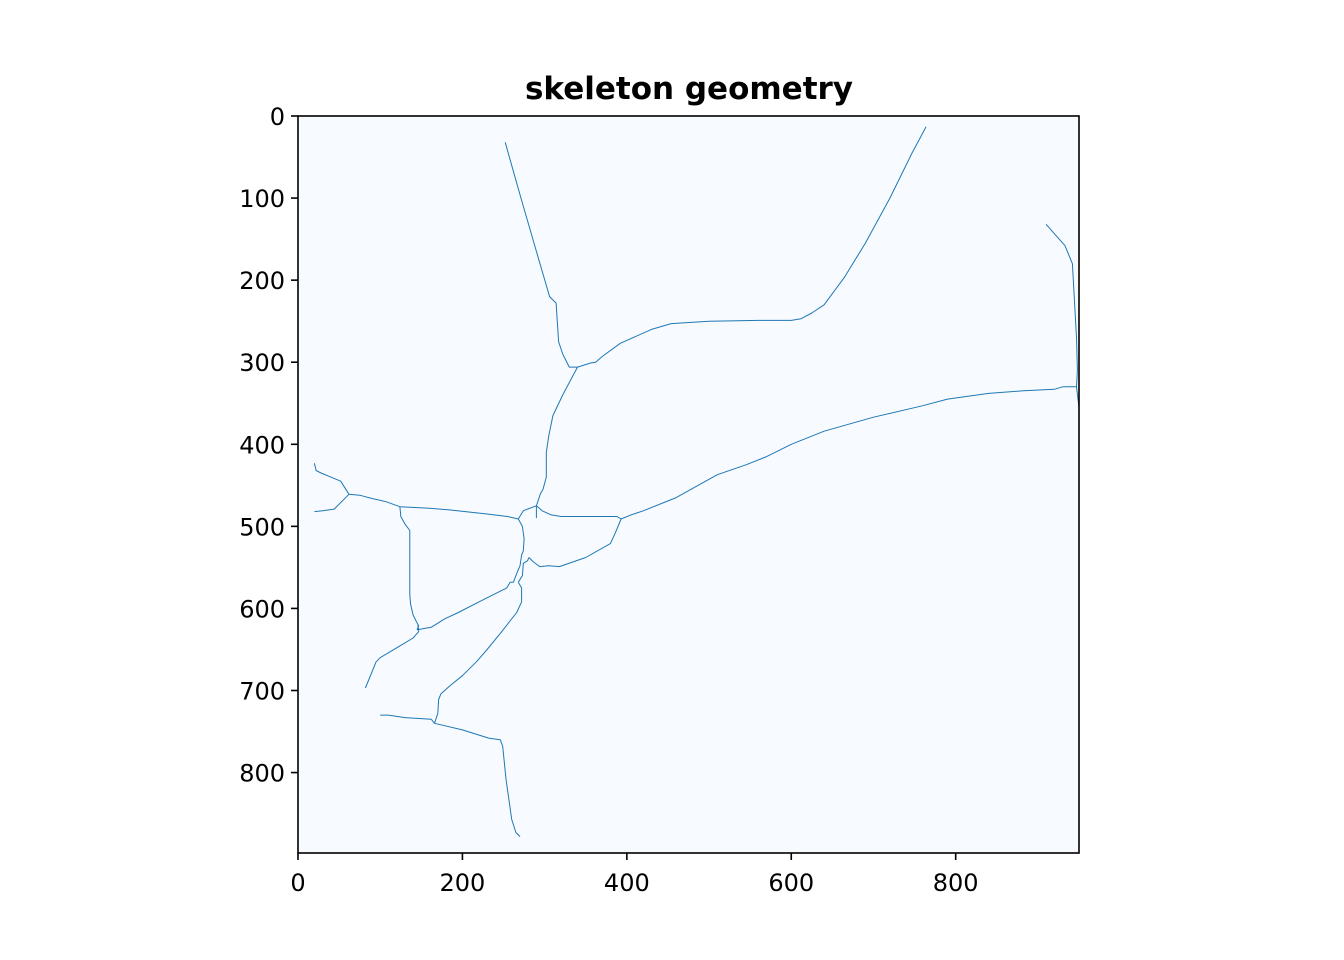 Image resolution: width=1344 pixels, height=960 pixels. What do you see at coordinates (791, 883) in the screenshot?
I see `x-tick-label: 600` at bounding box center [791, 883].